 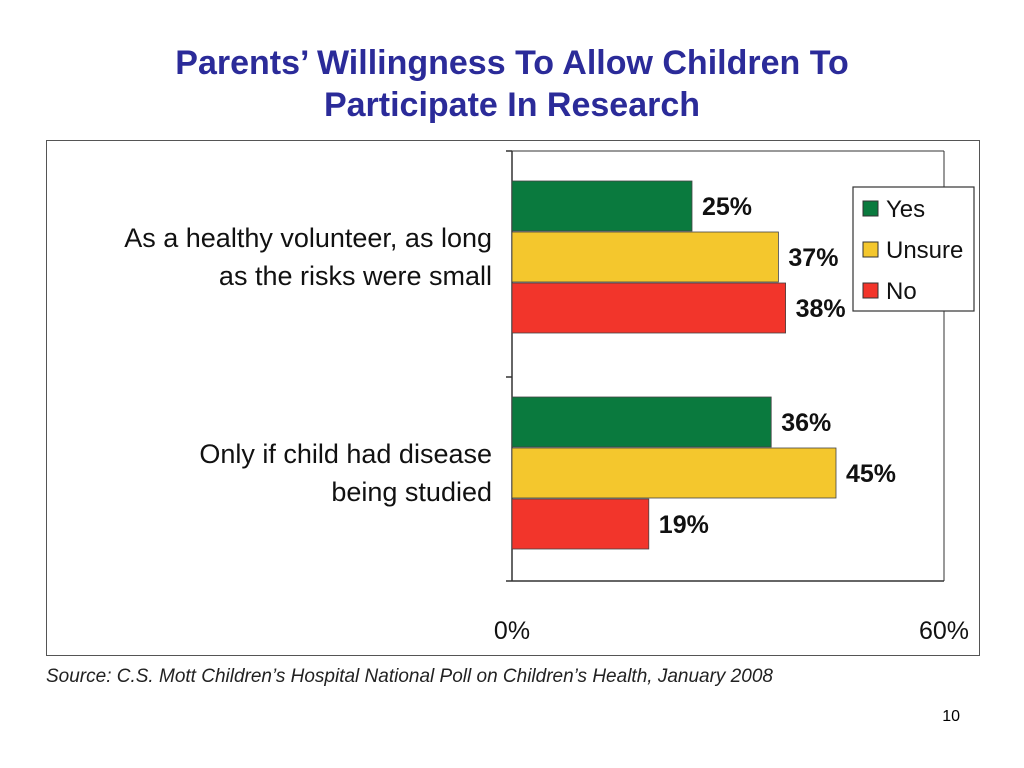 What do you see at coordinates (871, 474) in the screenshot?
I see `value-label-unsure-2: 45%` at bounding box center [871, 474].